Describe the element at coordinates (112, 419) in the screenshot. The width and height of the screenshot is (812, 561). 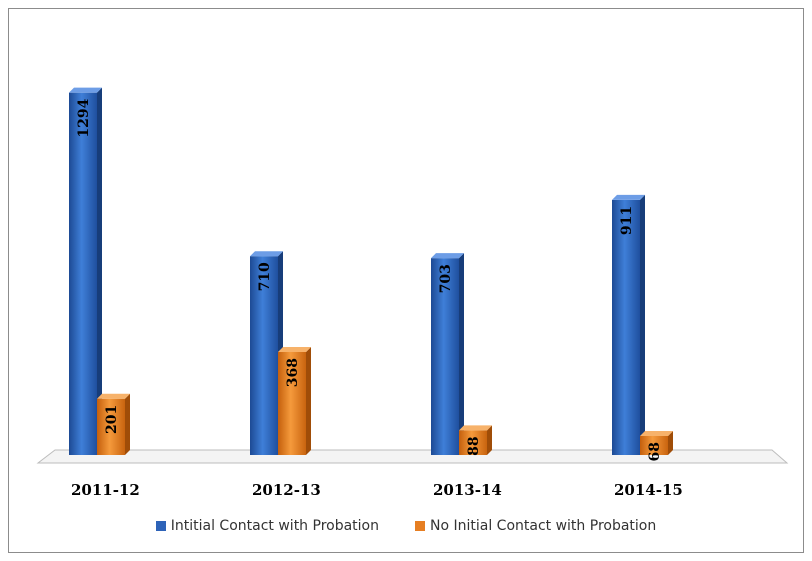
I see `value-label: 201` at that location.